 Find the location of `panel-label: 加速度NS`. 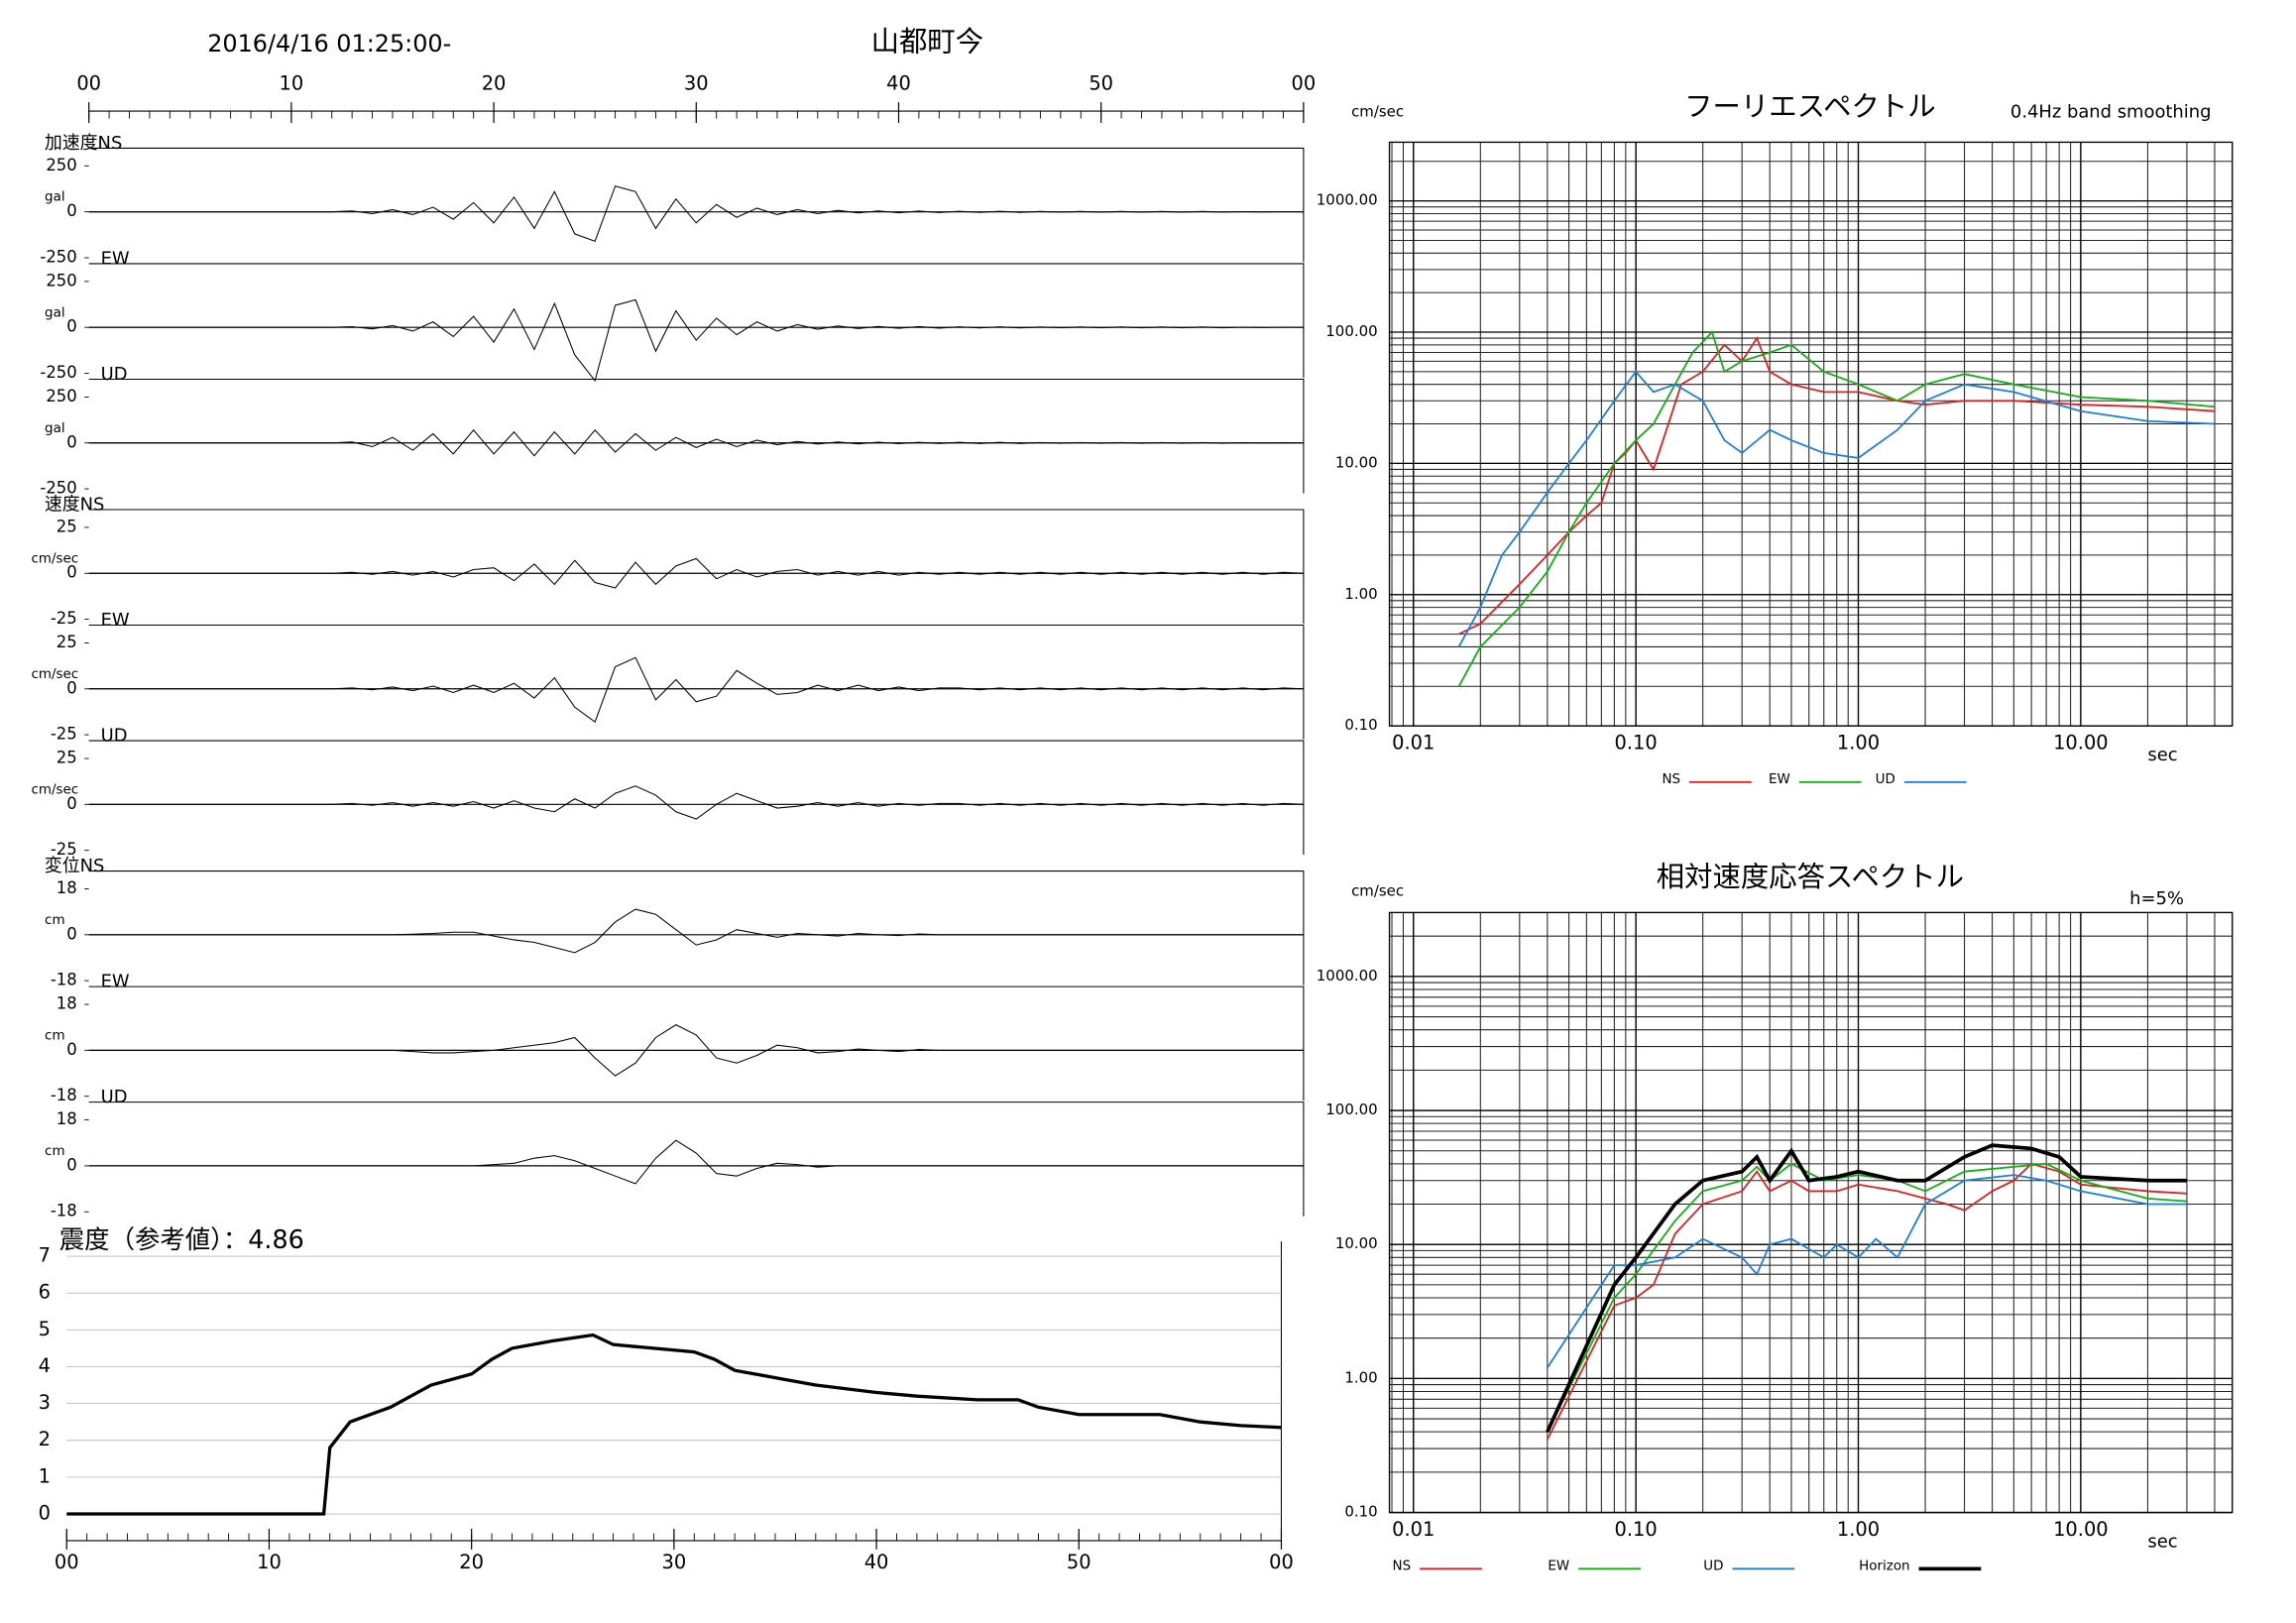

panel-label: 加速度NS is located at coordinates (83, 143).